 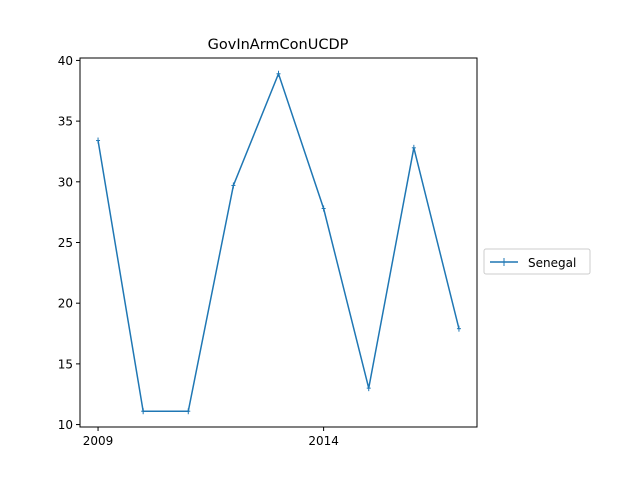 I want to click on y-tick-label-40: 40, so click(x=65, y=61).